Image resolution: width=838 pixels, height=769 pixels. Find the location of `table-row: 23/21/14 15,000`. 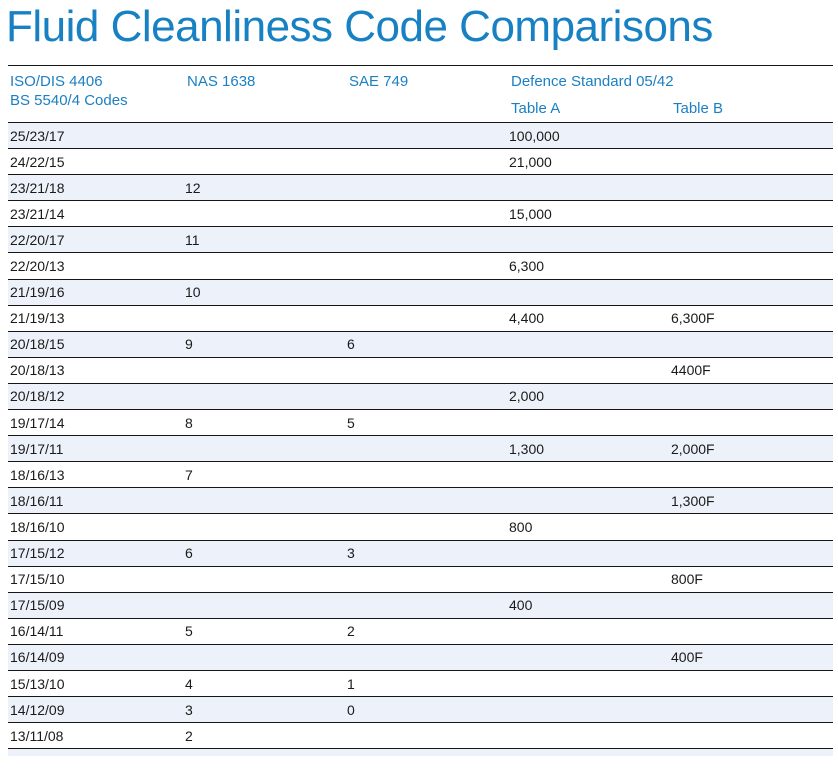

table-row: 23/21/14 15,000 is located at coordinates (420, 213).